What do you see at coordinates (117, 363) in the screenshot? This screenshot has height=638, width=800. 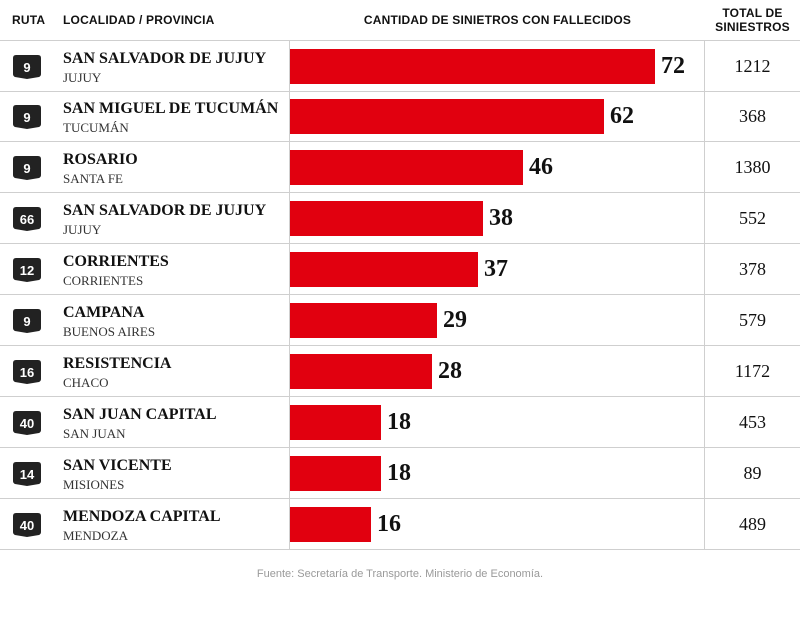 I see `localidad-name: RESISTENCIA` at bounding box center [117, 363].